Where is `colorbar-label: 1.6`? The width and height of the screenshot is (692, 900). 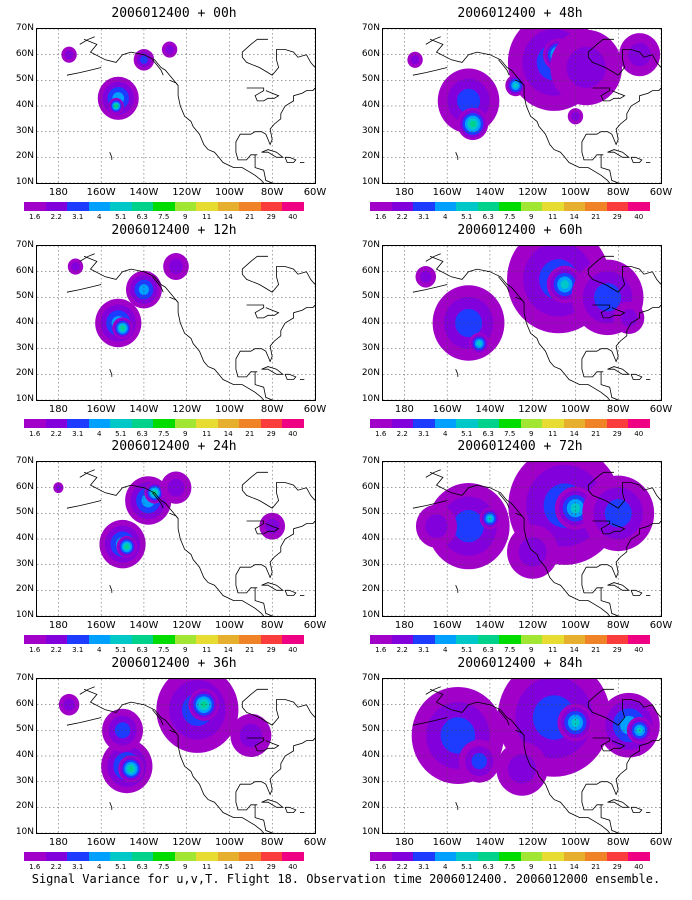 colorbar-label: 1.6 is located at coordinates (35, 867).